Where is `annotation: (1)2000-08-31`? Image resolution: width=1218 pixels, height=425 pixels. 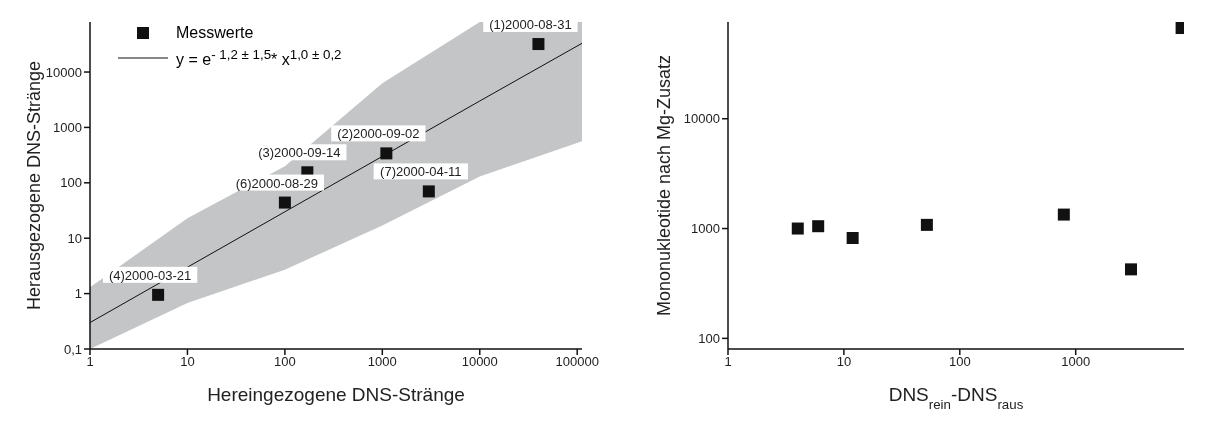 annotation: (1)2000-08-31 is located at coordinates (530, 25).